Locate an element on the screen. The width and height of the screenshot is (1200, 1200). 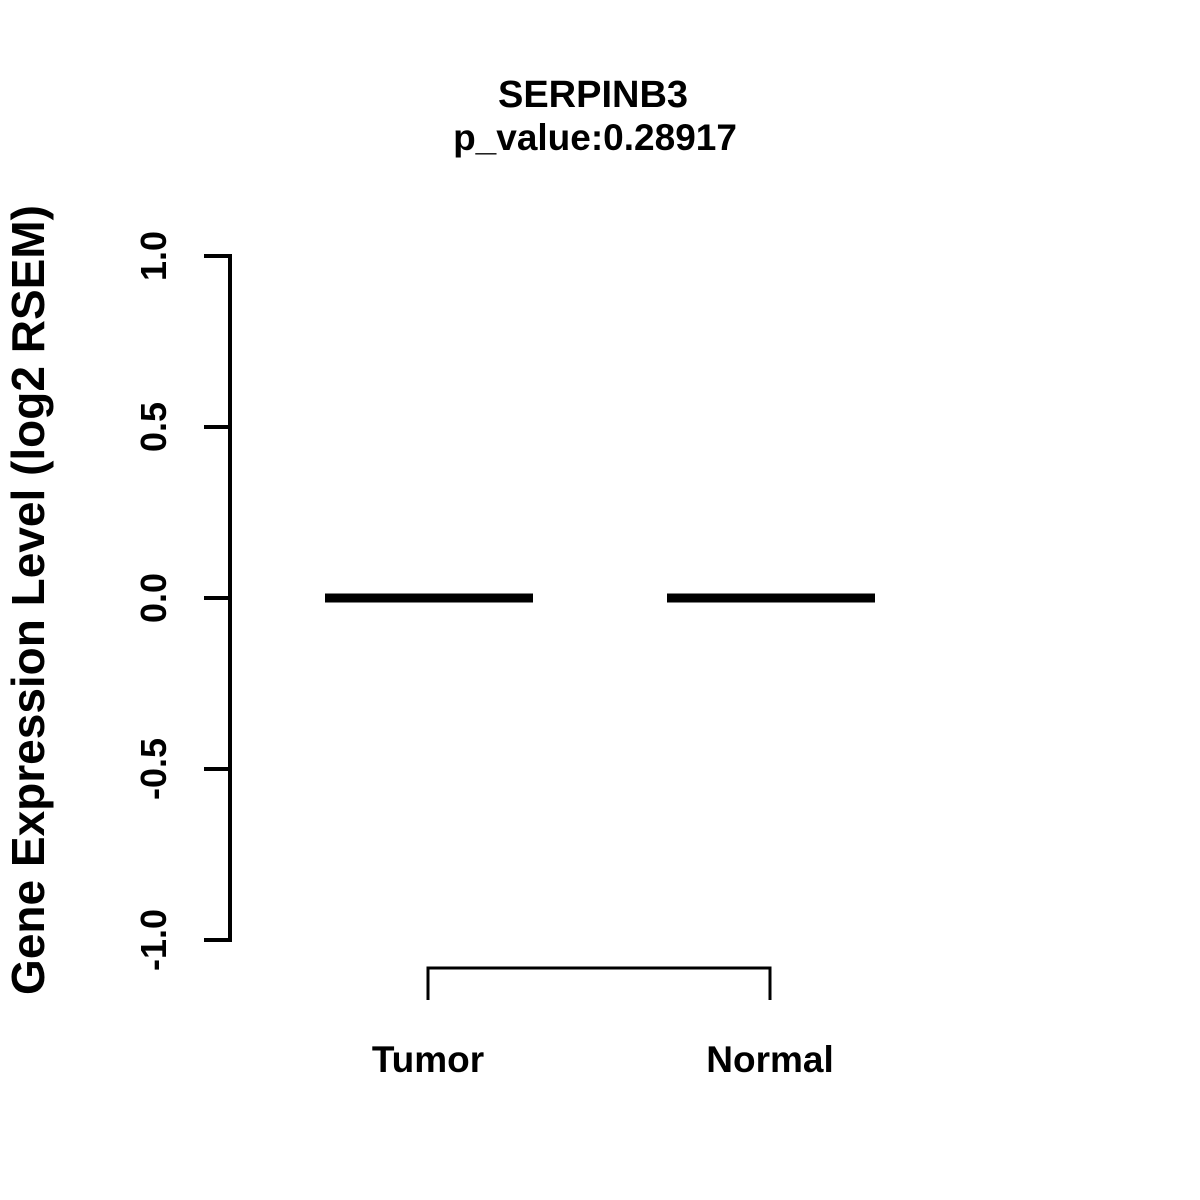
group-label-tumor: Tumor is located at coordinates (428, 1059).